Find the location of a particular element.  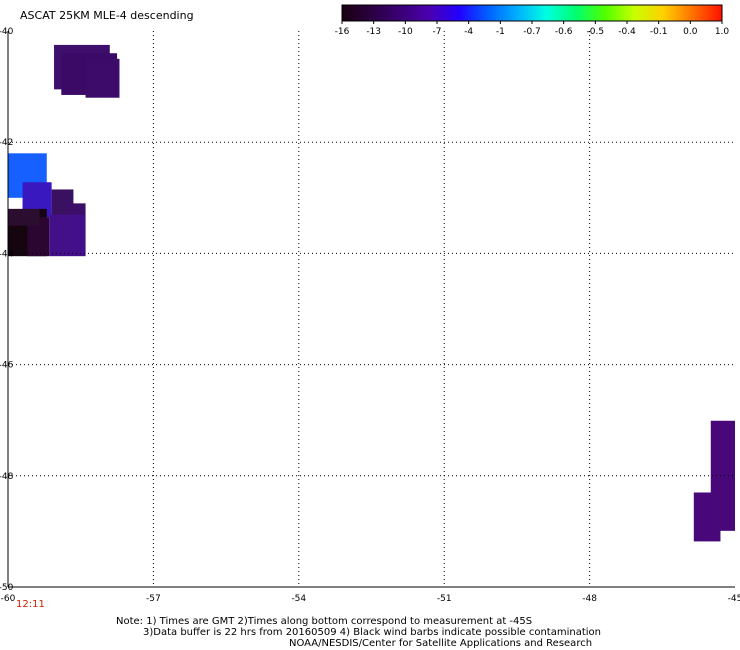

colorbar-label: -10 is located at coordinates (405, 32).